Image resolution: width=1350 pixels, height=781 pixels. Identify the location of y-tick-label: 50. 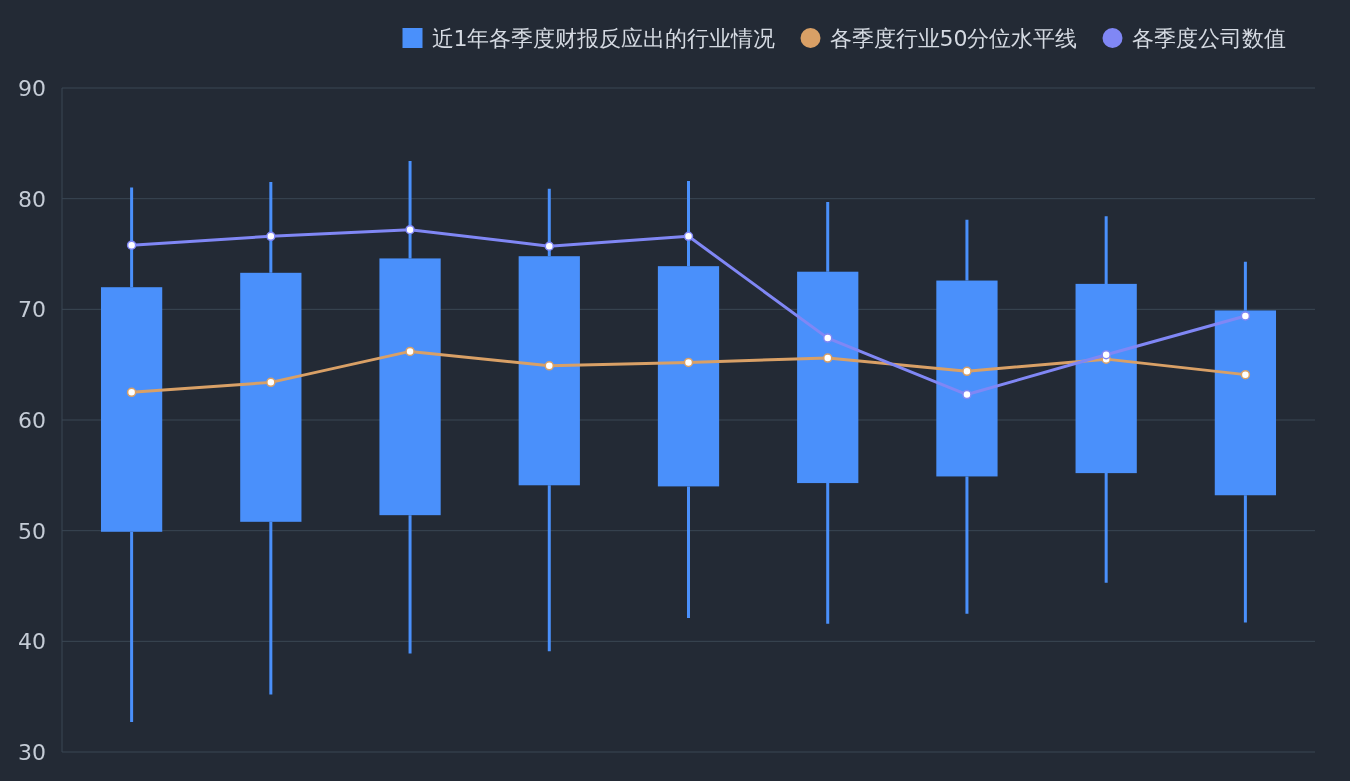
(32, 531).